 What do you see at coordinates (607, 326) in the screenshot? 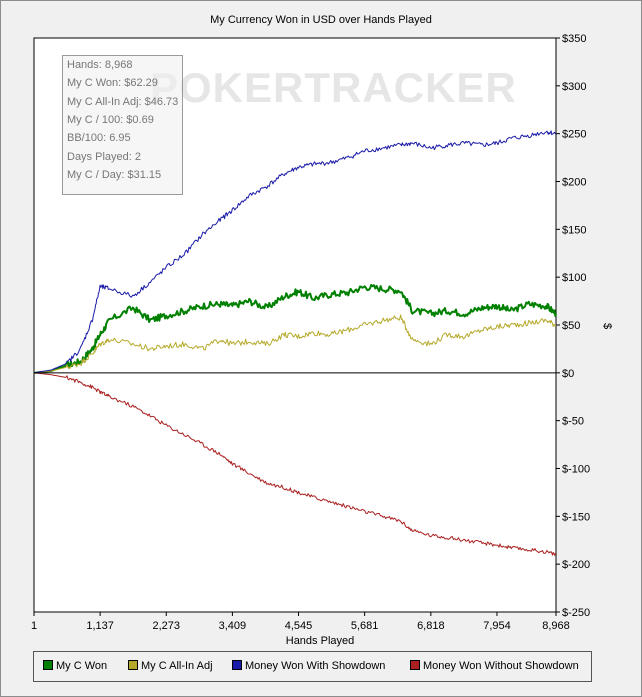
I see `y-axis-label: $` at bounding box center [607, 326].